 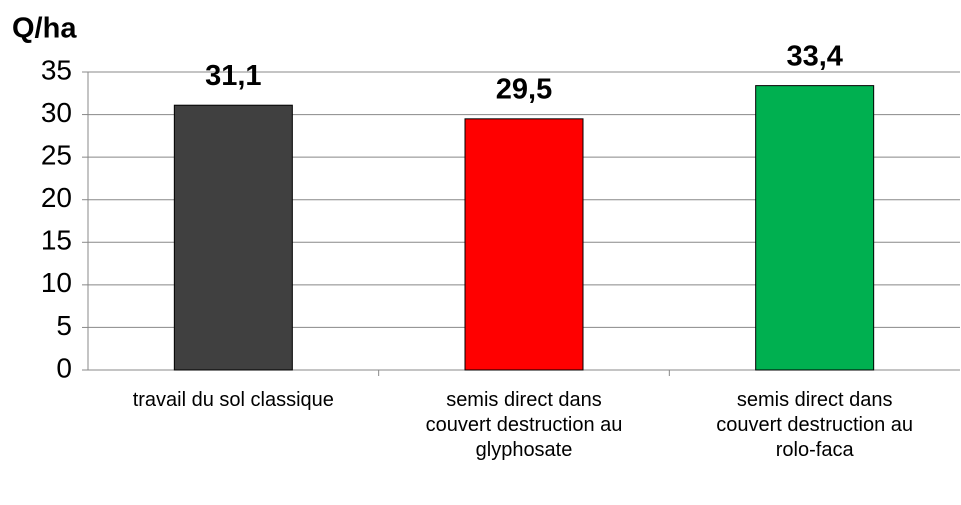 I want to click on x-tick-label: travail du sol classique, so click(x=233, y=400).